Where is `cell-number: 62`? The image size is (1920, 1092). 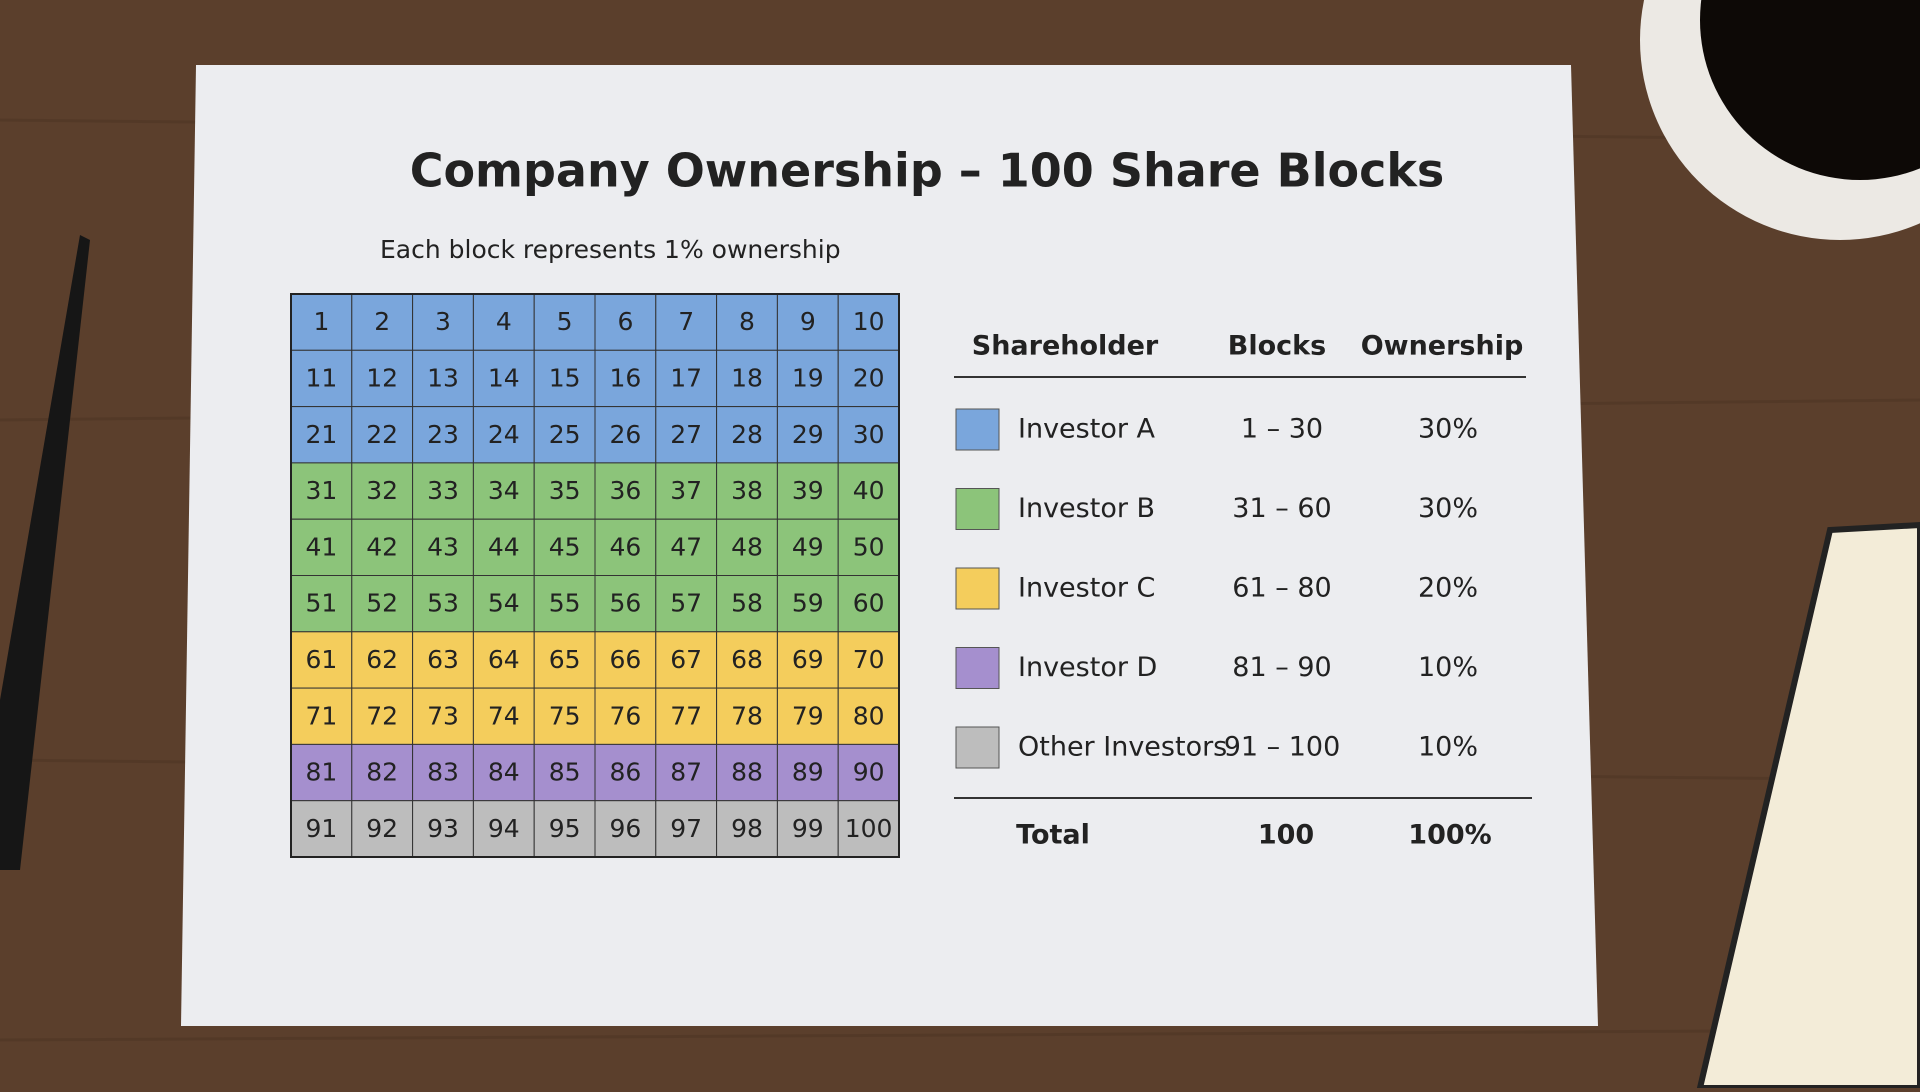 cell-number: 62 is located at coordinates (382, 659).